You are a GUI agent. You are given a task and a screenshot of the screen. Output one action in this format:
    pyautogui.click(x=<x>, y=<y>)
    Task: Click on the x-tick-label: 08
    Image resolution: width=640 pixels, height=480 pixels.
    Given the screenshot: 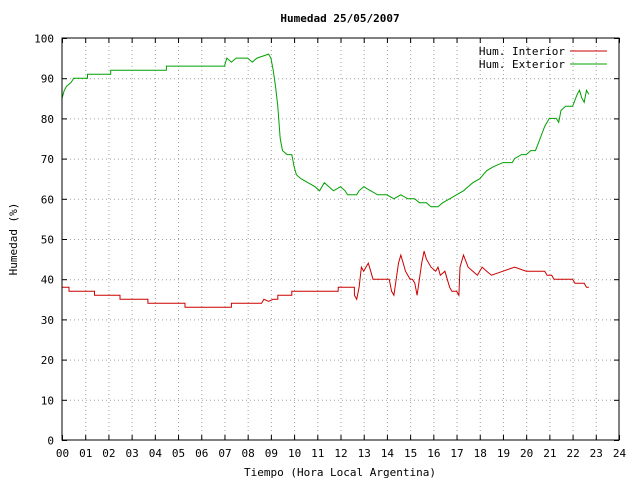 What is the action you would take?
    pyautogui.click(x=248, y=453)
    